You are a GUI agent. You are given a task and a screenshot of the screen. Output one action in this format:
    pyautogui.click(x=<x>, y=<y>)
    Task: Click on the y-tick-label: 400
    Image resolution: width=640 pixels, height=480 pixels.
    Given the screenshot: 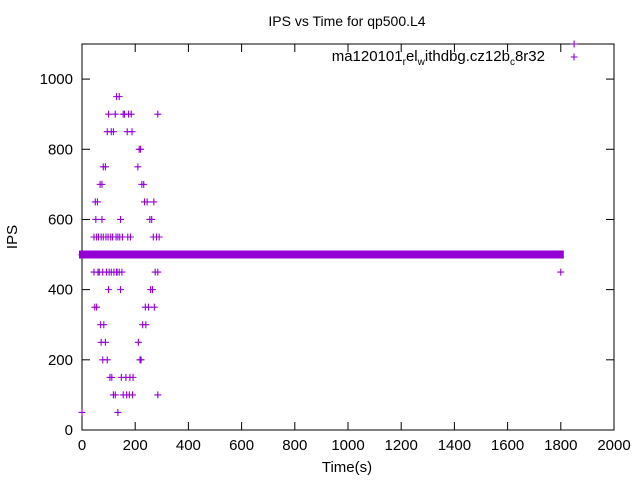 What is the action you would take?
    pyautogui.click(x=60, y=290)
    